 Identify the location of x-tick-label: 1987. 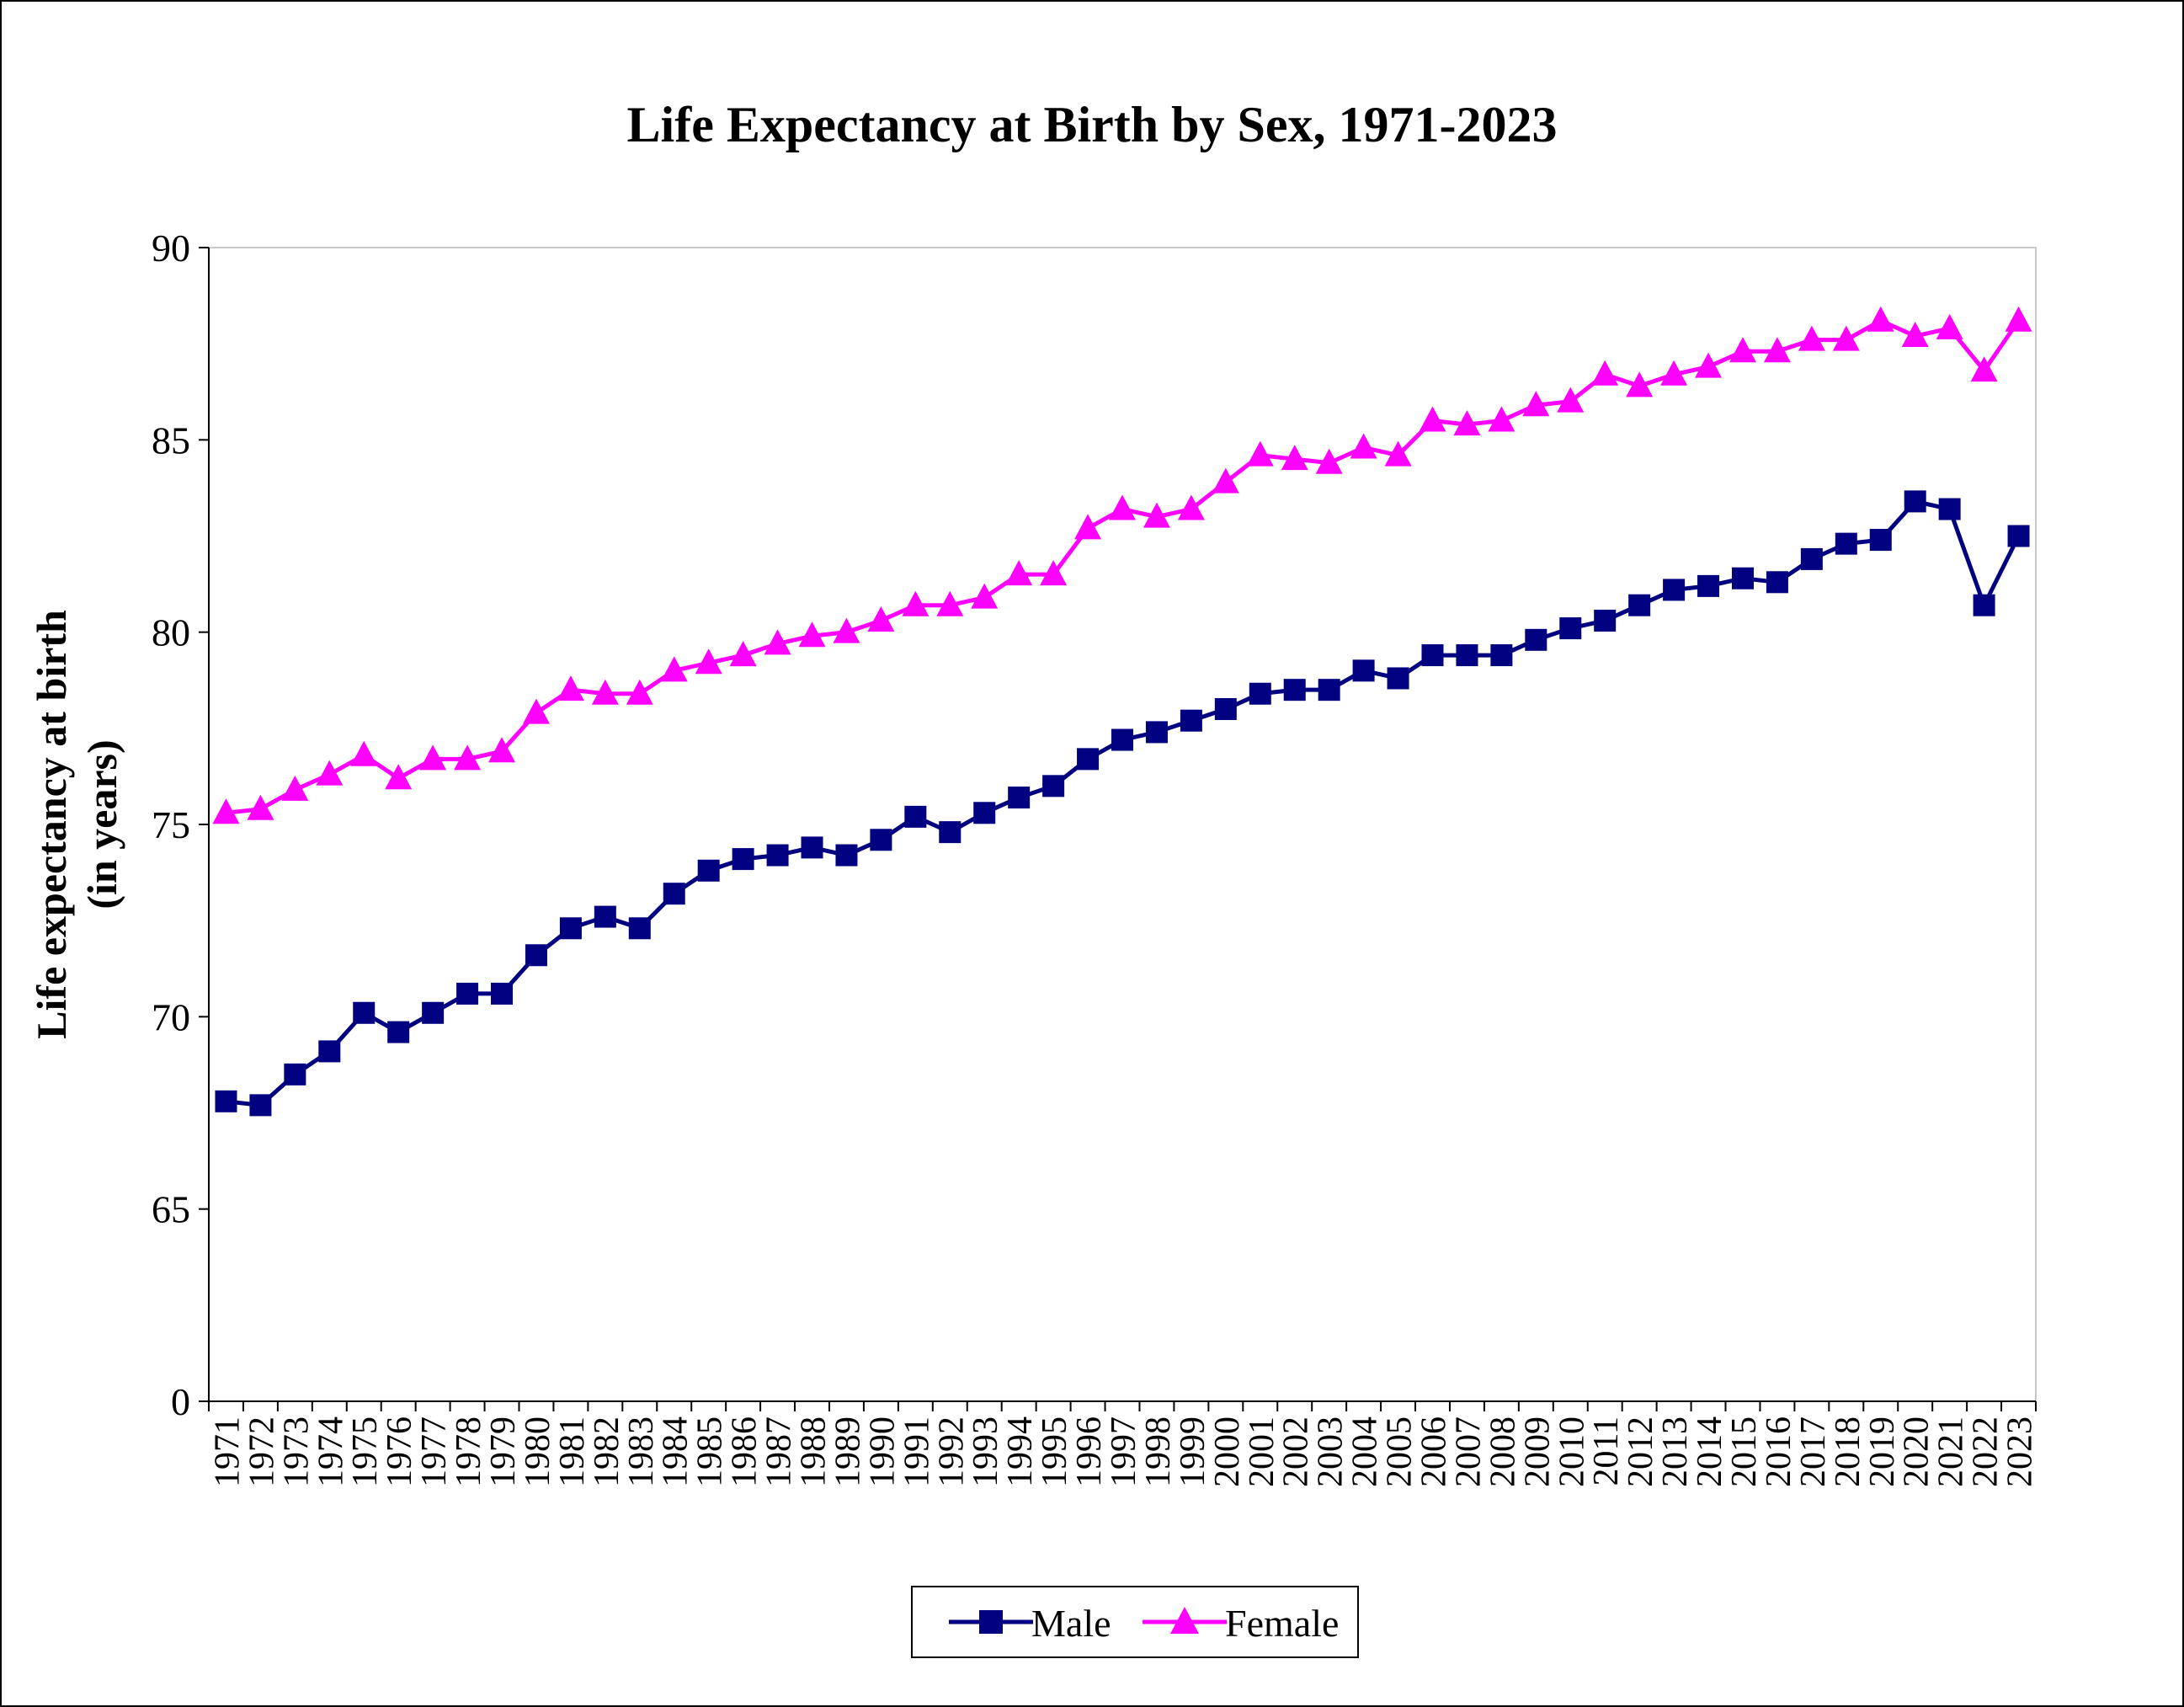
(779, 1451).